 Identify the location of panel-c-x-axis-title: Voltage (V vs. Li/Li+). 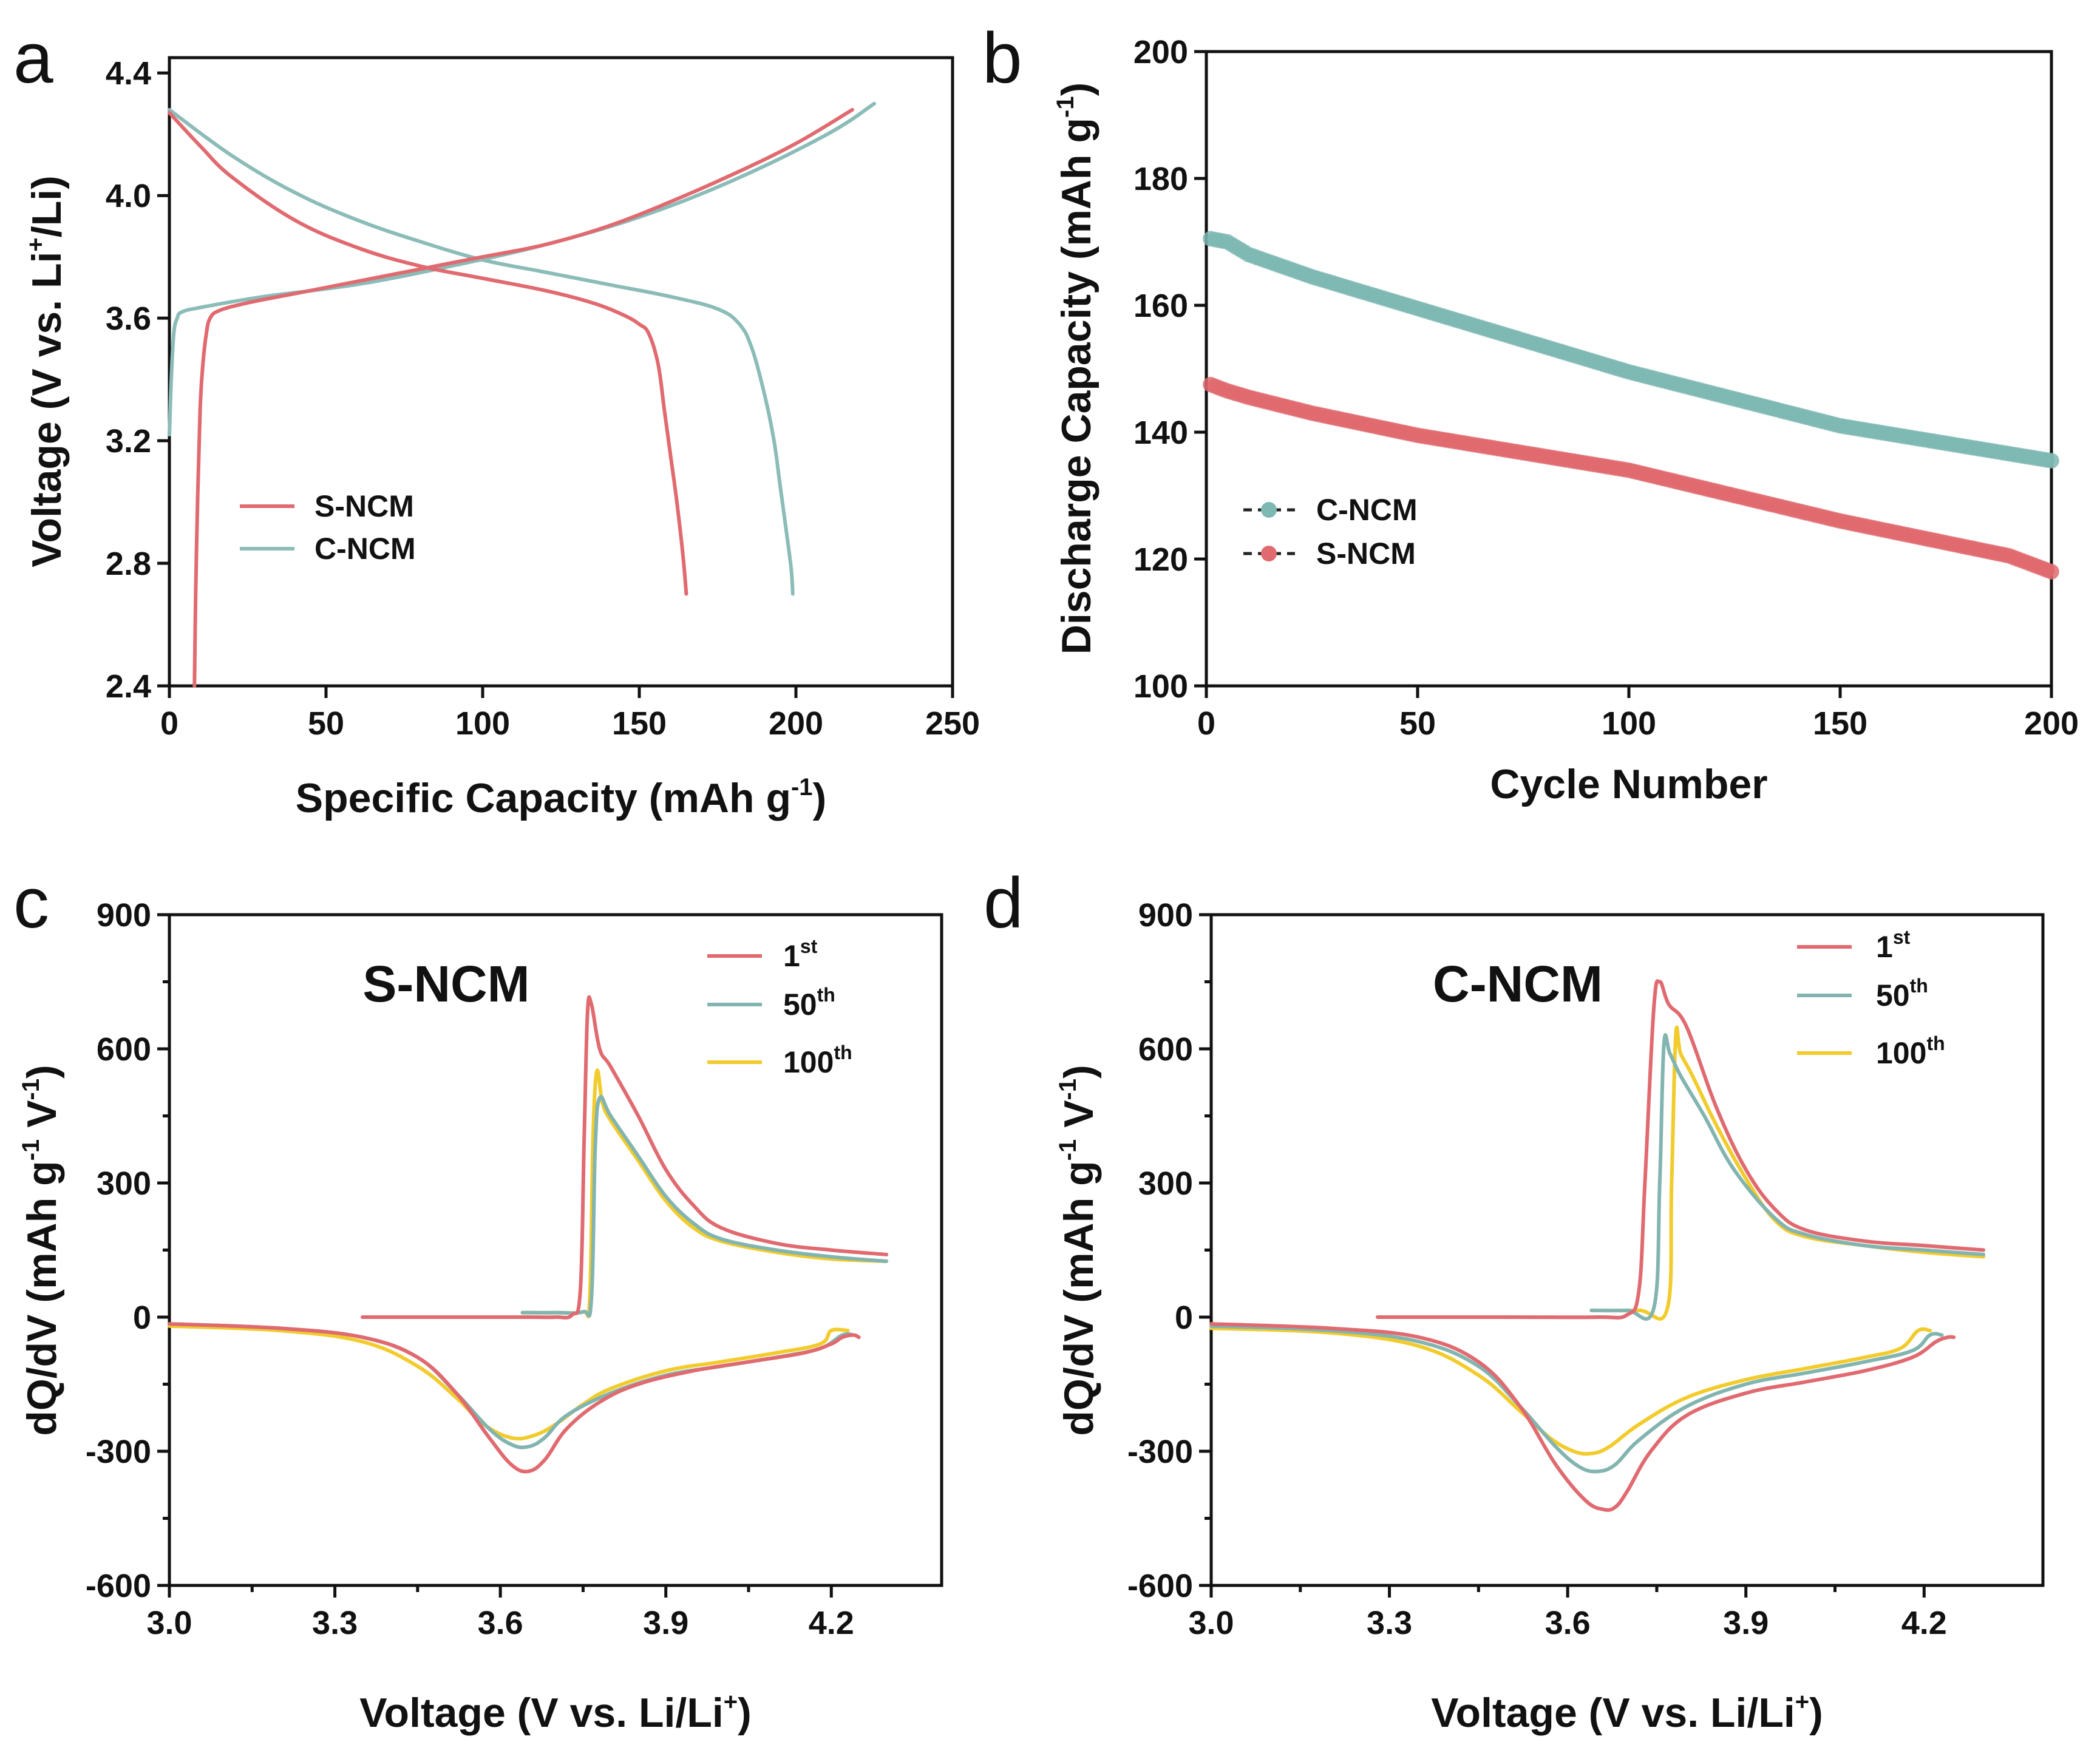
(555, 1713).